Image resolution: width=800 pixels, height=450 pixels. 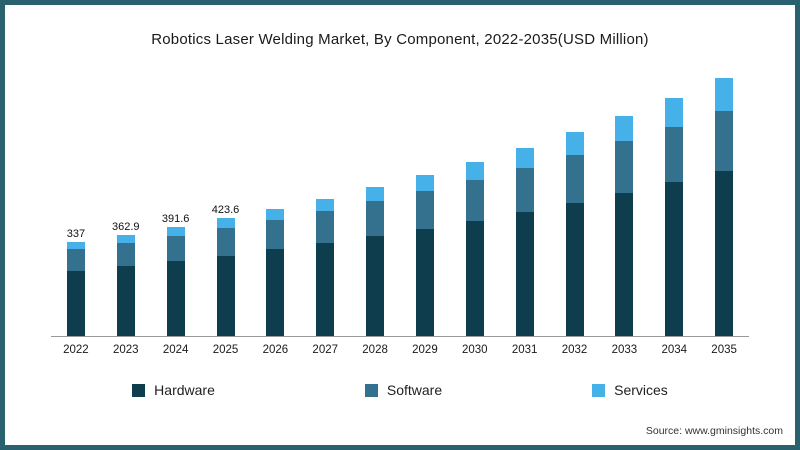 What do you see at coordinates (175, 231) in the screenshot?
I see `segment-services-2024` at bounding box center [175, 231].